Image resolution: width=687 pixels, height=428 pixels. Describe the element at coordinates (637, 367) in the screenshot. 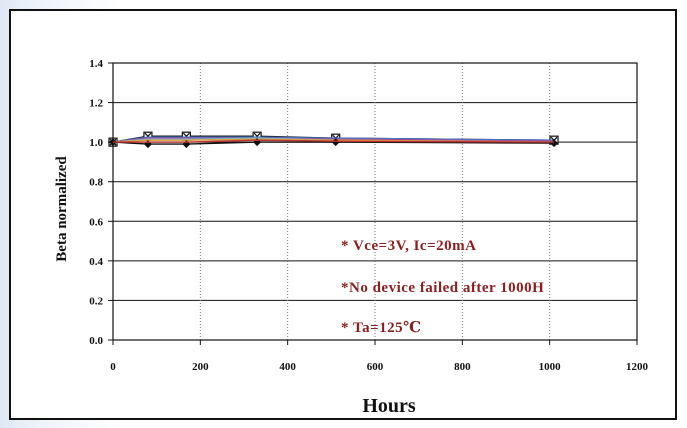

I see `x-tick-label: 1200` at that location.